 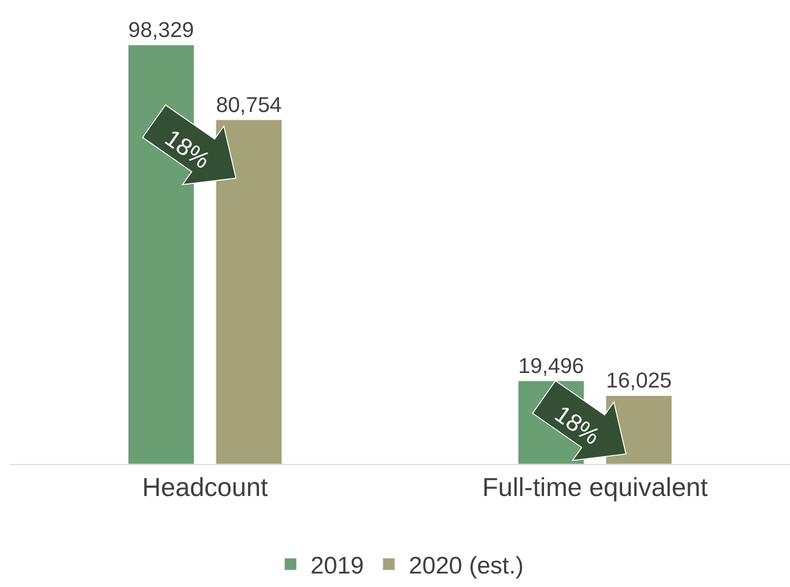 What do you see at coordinates (249, 104) in the screenshot?
I see `data-label: 80,754` at bounding box center [249, 104].